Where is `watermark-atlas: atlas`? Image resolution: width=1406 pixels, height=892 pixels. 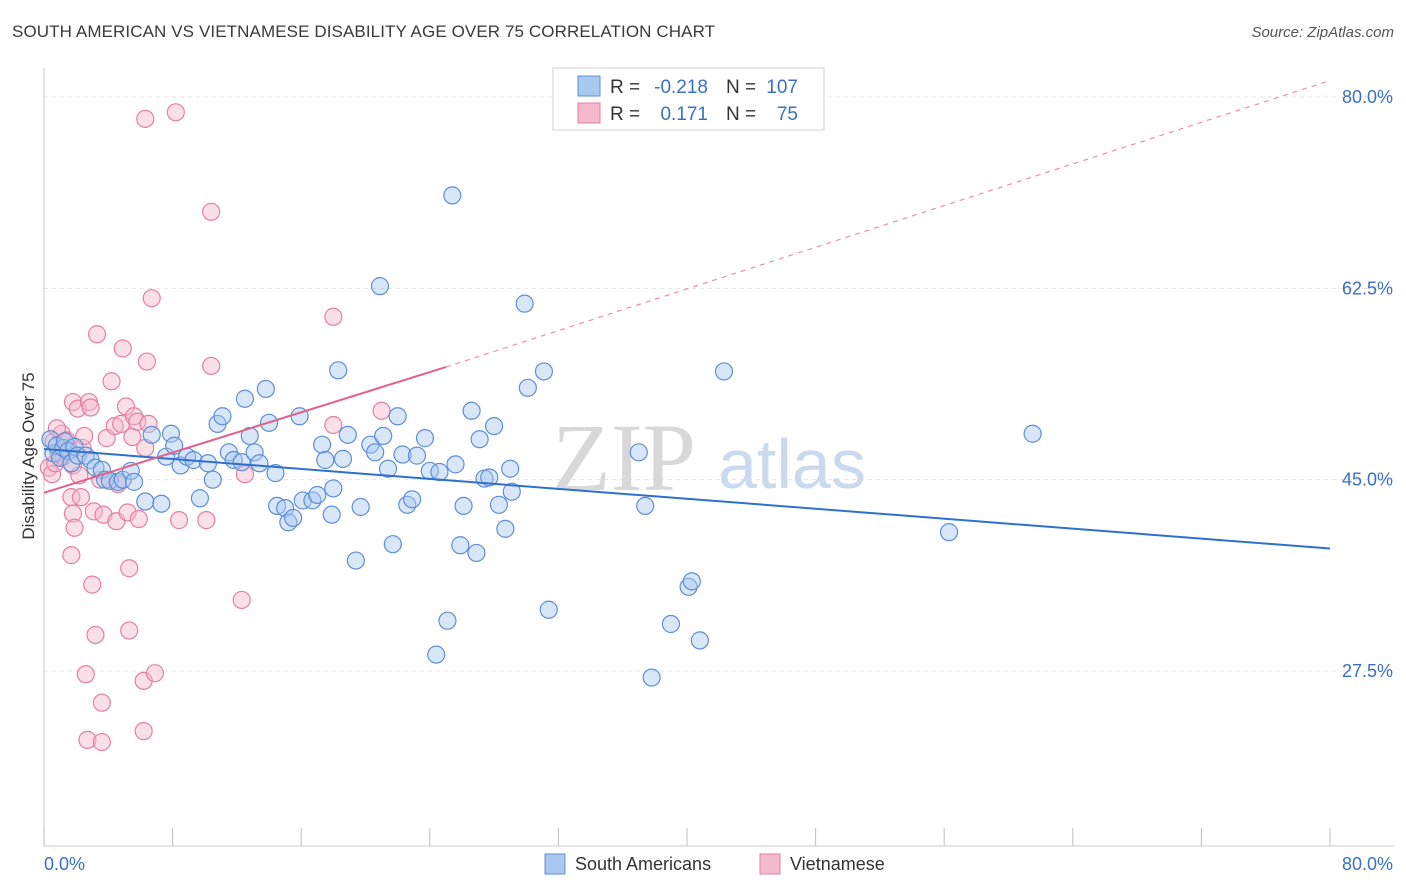 watermark-atlas: atlas is located at coordinates (792, 464).